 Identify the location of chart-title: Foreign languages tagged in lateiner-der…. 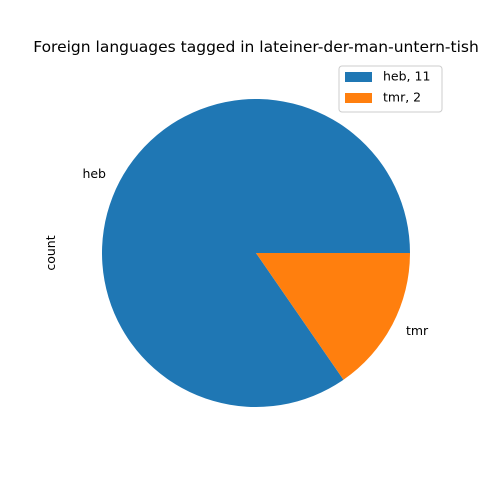
(256, 47).